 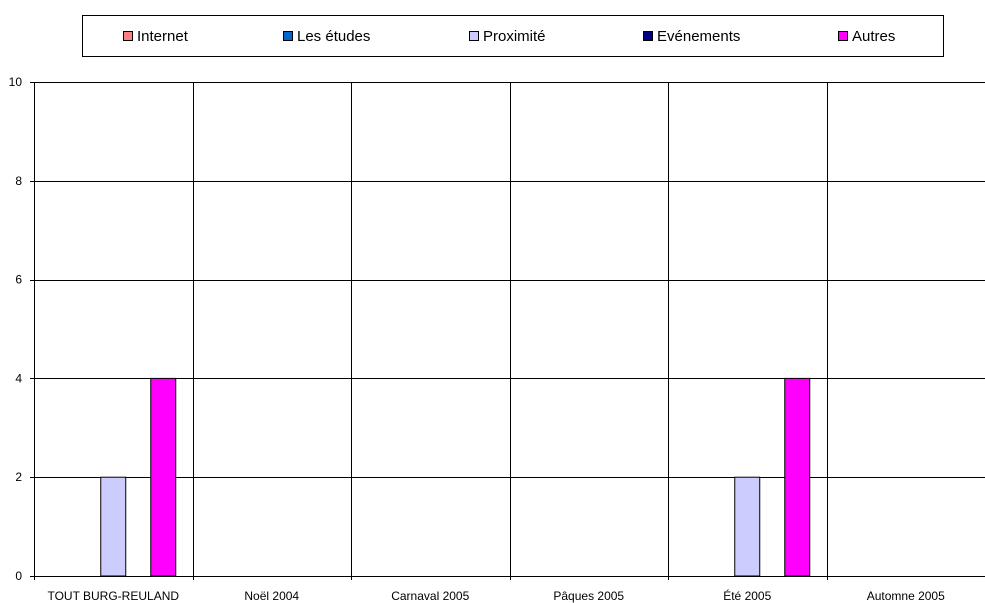 I want to click on legend-label: Internet, so click(x=163, y=36).